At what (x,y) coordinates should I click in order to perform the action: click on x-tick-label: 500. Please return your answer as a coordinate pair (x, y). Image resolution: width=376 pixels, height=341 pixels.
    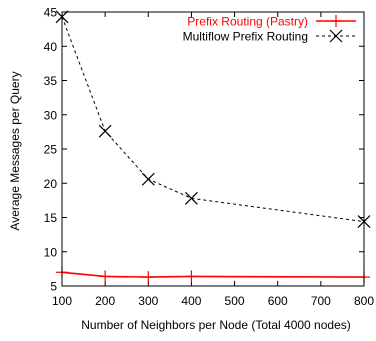
    Looking at the image, I should click on (235, 301).